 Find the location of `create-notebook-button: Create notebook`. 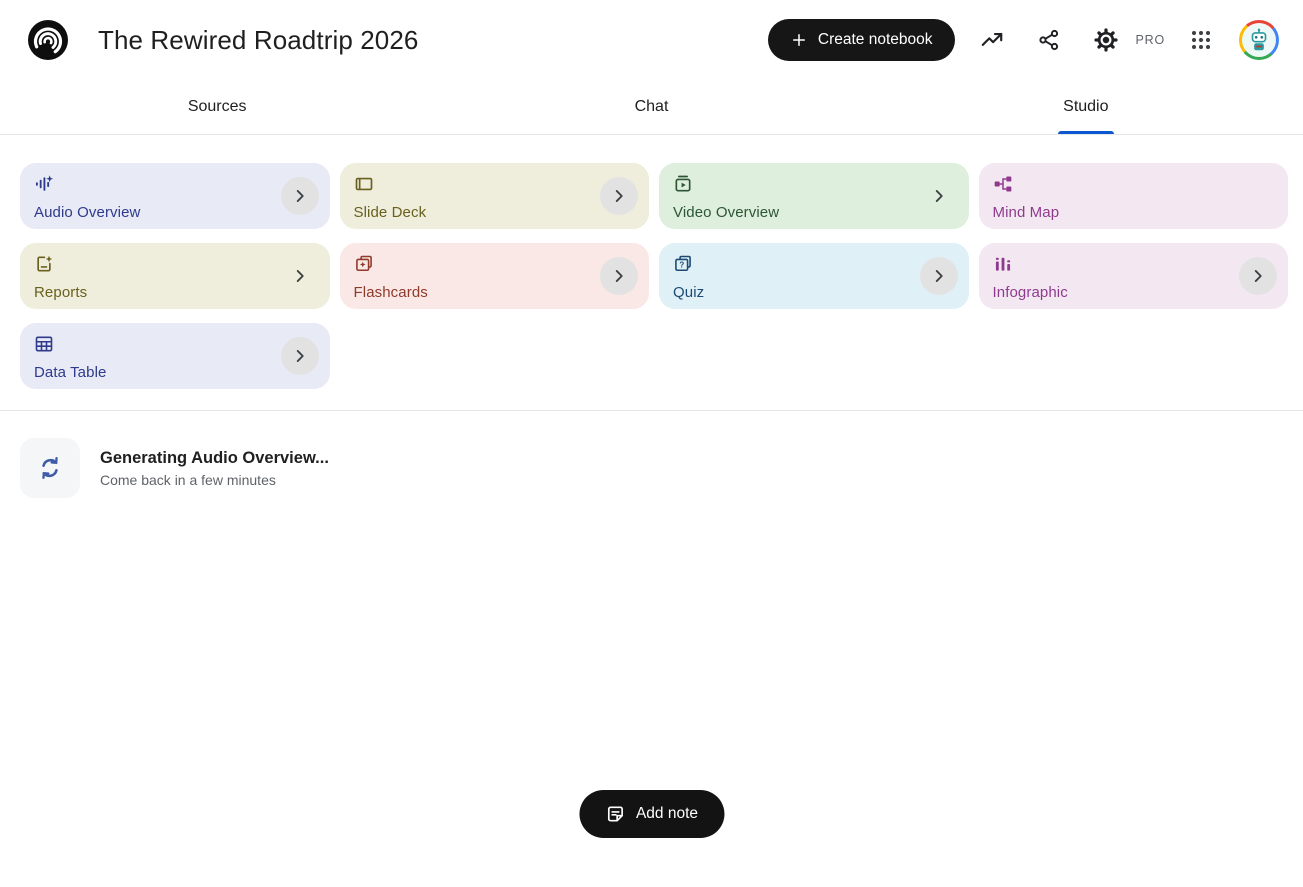

create-notebook-button: Create notebook is located at coordinates (861, 40).